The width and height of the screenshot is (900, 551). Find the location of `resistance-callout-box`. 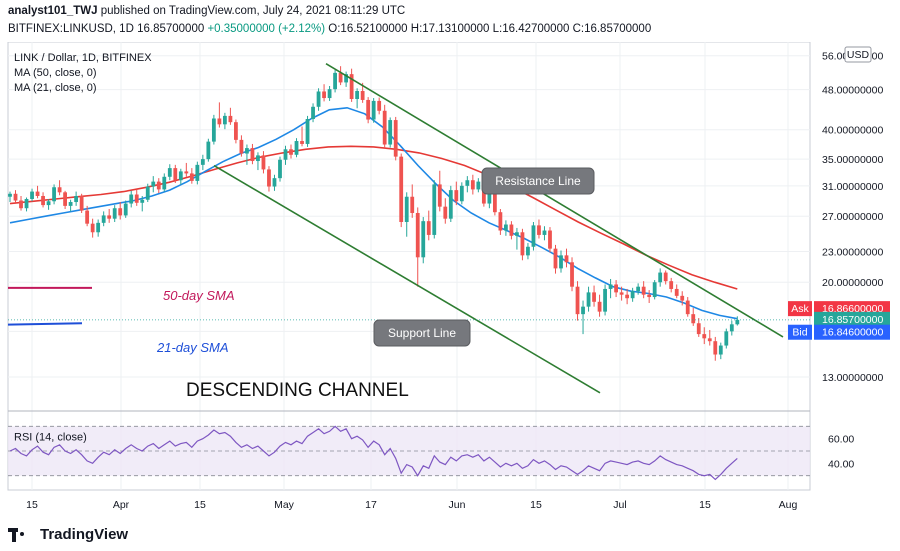

resistance-callout-box is located at coordinates (538, 181).